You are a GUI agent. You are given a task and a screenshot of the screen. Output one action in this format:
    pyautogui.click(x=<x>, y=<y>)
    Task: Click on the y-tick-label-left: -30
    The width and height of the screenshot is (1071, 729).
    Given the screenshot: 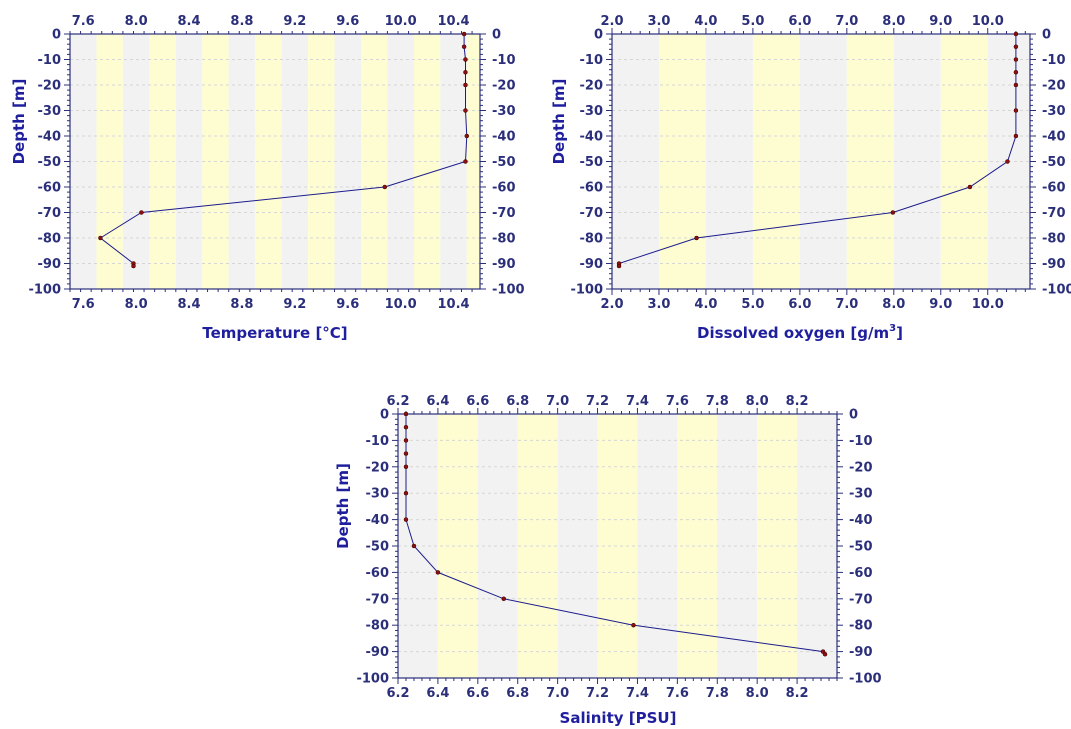 What is the action you would take?
    pyautogui.click(x=50, y=111)
    